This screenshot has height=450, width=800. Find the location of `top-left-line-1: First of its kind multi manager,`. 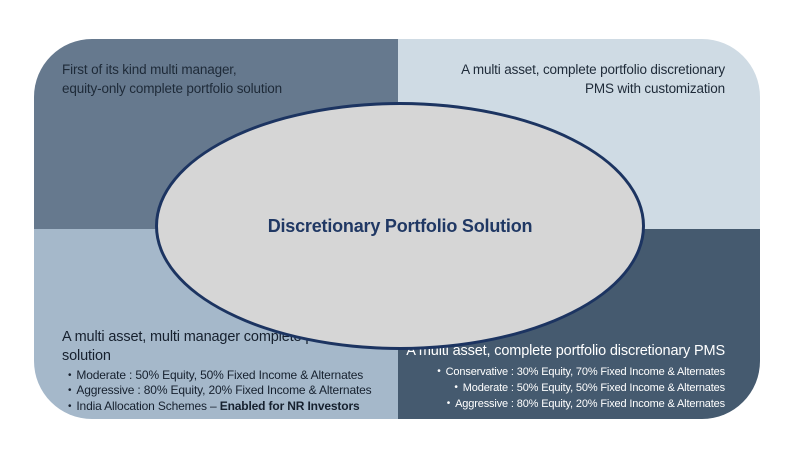

top-left-line-1: First of its kind multi manager, is located at coordinates (149, 69).